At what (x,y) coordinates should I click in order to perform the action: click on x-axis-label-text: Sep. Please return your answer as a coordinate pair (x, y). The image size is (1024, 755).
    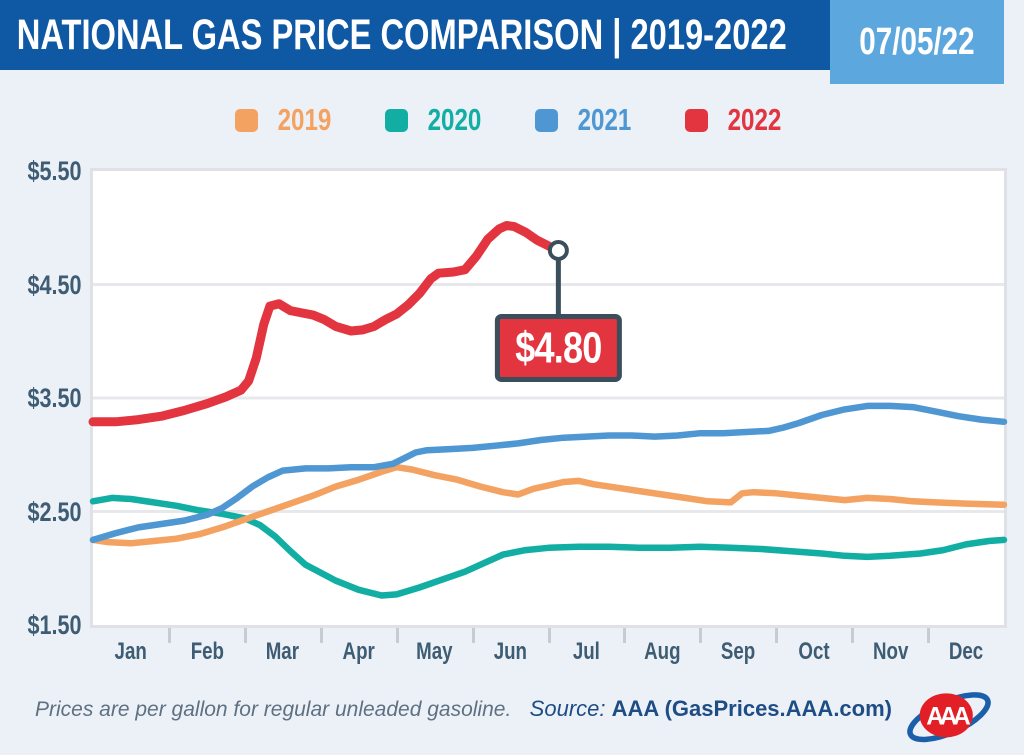
    Looking at the image, I should click on (738, 651).